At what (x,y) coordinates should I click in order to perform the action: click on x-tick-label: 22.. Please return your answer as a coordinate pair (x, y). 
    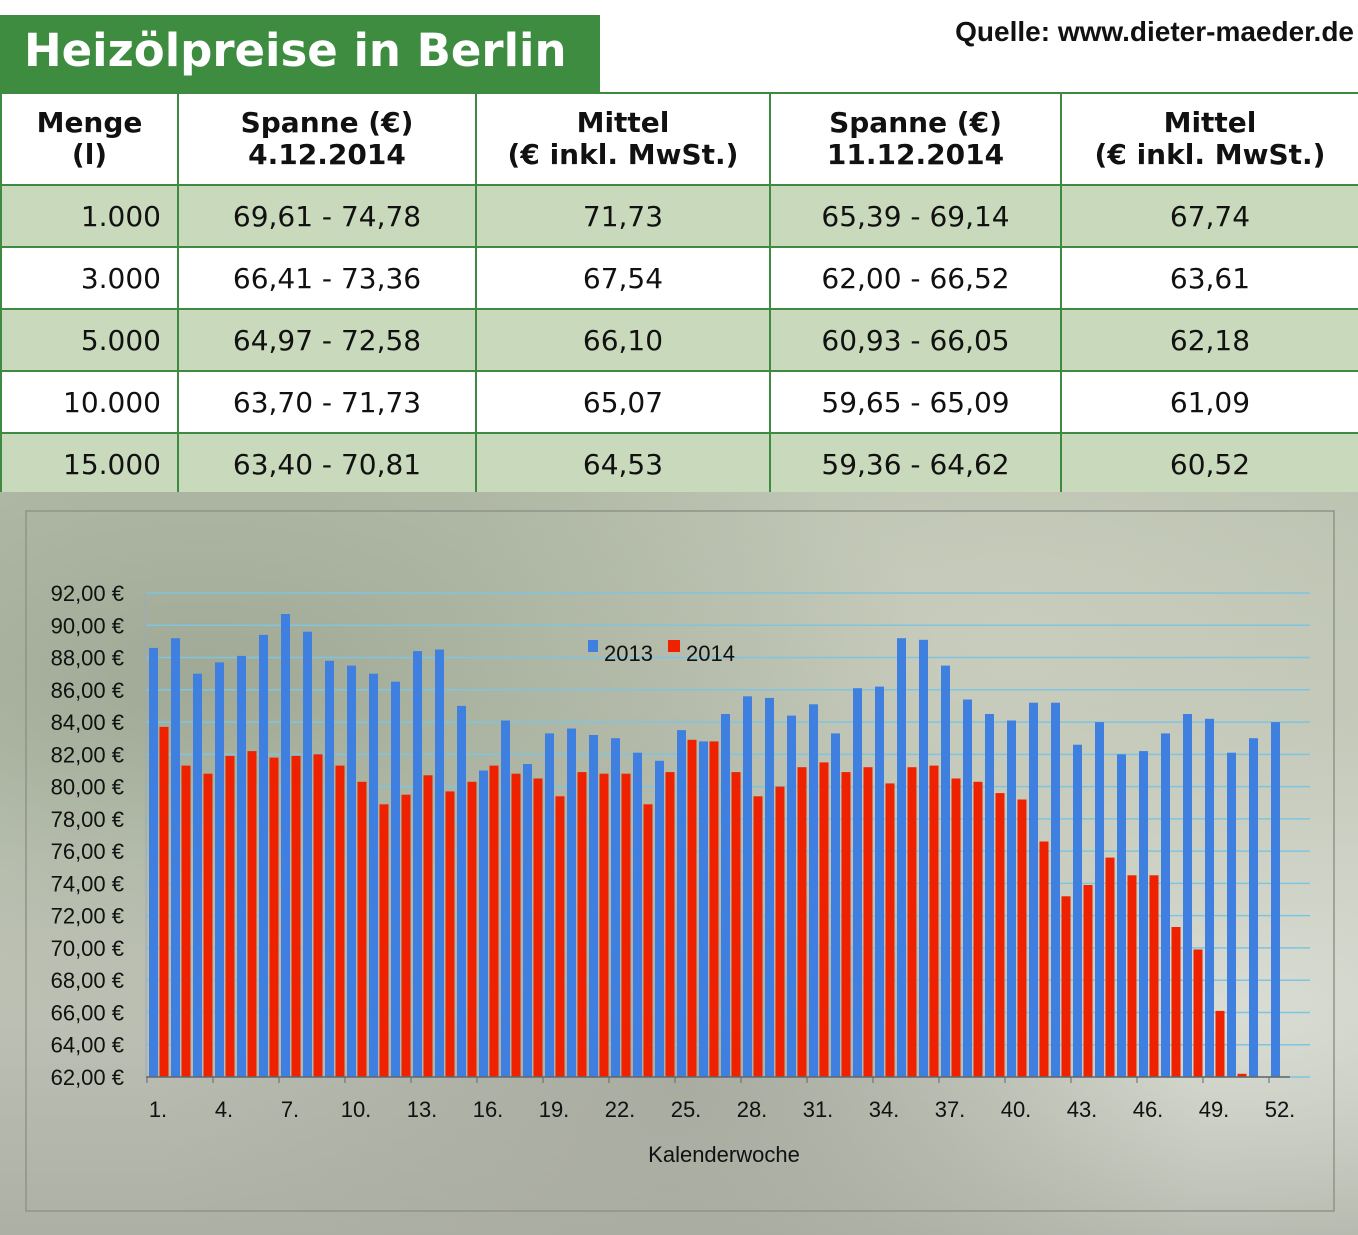
    Looking at the image, I should click on (620, 1109).